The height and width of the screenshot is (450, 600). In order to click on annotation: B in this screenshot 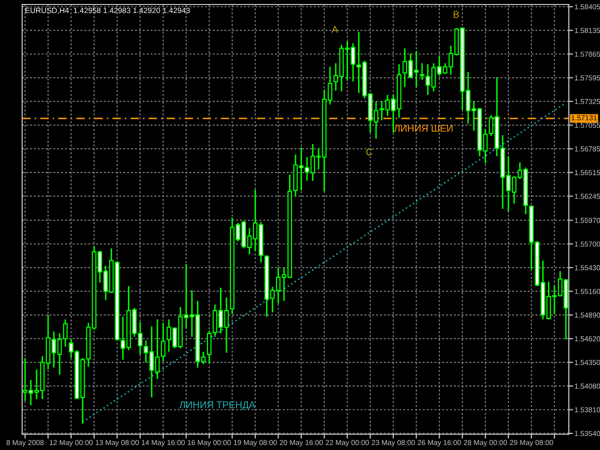, I will do `click(456, 14)`.